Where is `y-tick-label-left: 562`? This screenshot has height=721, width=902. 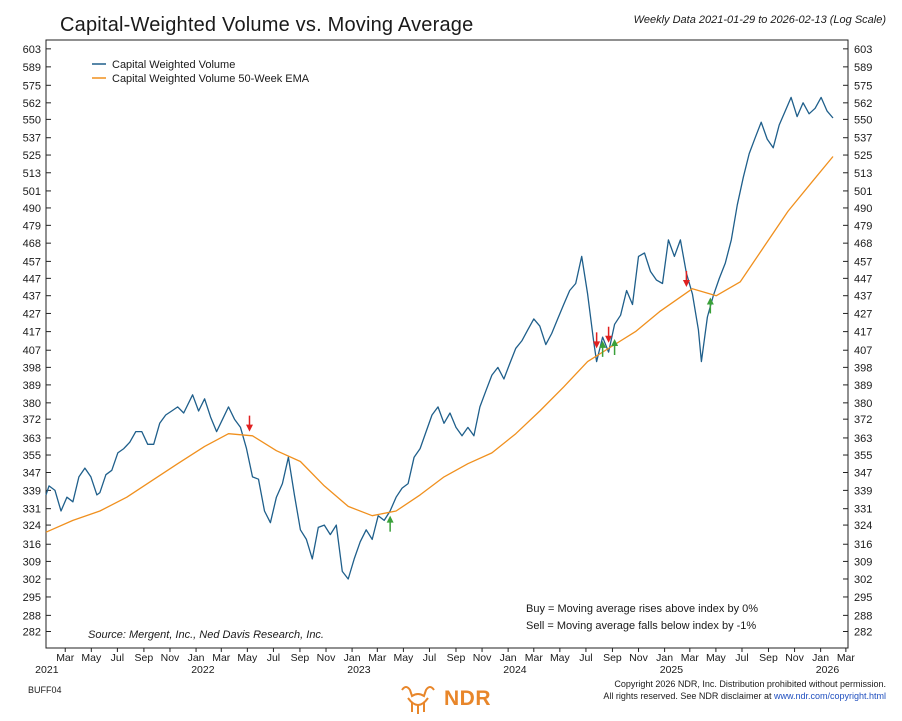 y-tick-label-left: 562 is located at coordinates (32, 104).